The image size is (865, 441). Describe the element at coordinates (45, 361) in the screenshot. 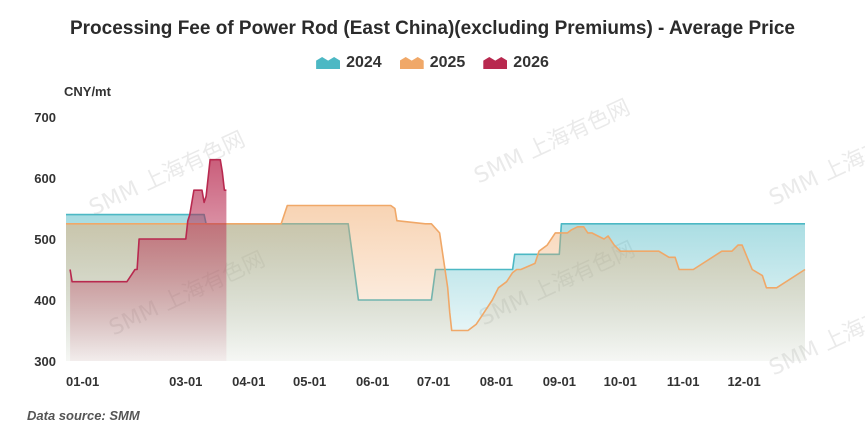

I see `y-tick-label: 300` at that location.